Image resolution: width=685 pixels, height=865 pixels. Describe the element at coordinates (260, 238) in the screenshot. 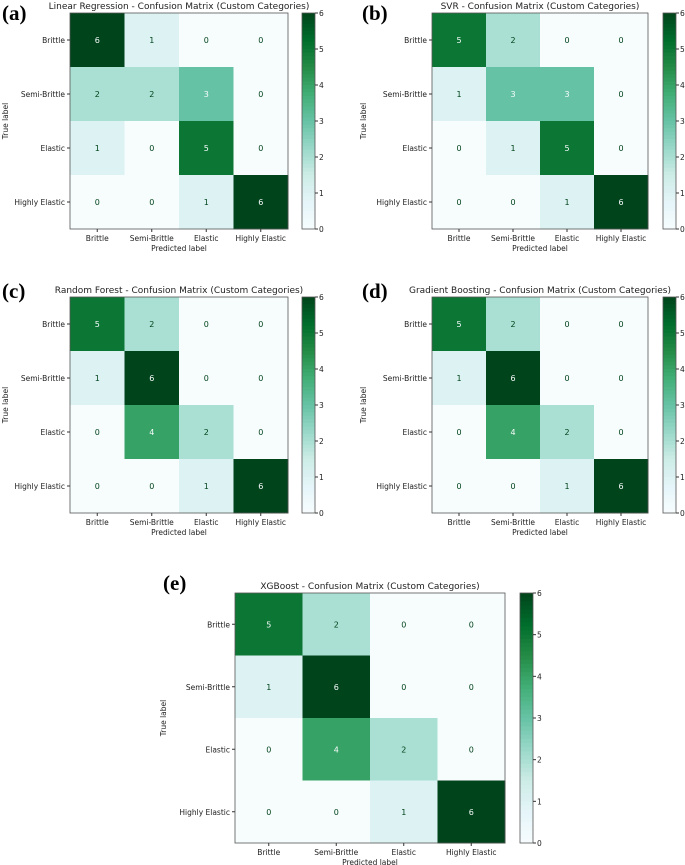

I see `x-tick-label: Highly Elastic` at that location.